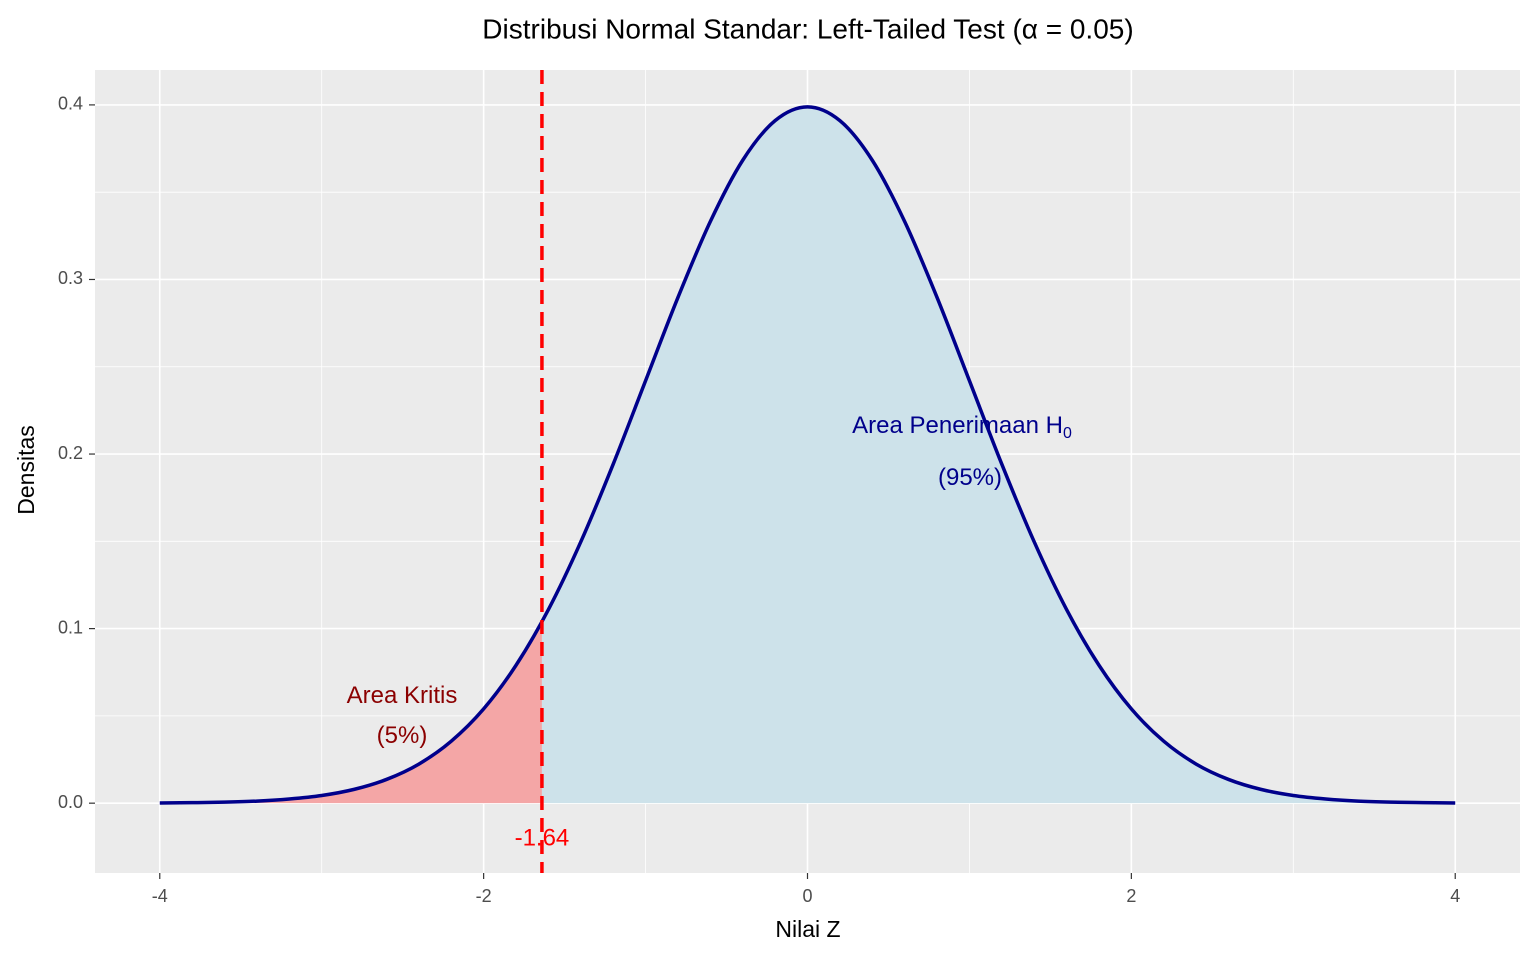 Image resolution: width=1536 pixels, height=960 pixels. I want to click on y-tick-label: 0.1, so click(70, 627).